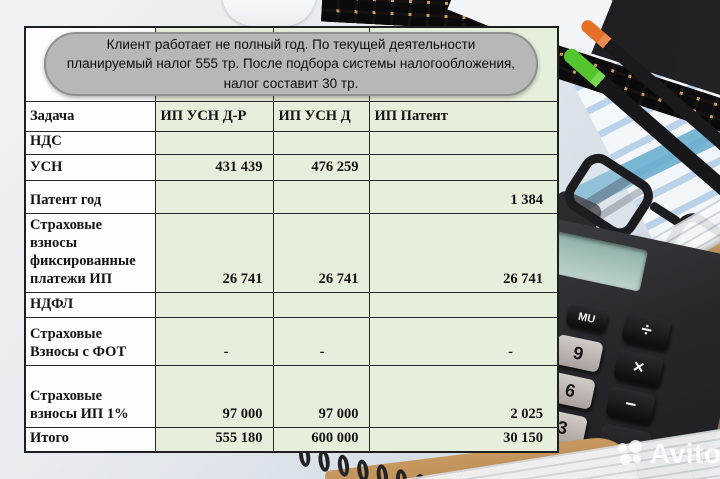 This screenshot has width=720, height=479. Describe the element at coordinates (321, 116) in the screenshot. I see `column-header-usn-d: ИП УСН Д` at that location.